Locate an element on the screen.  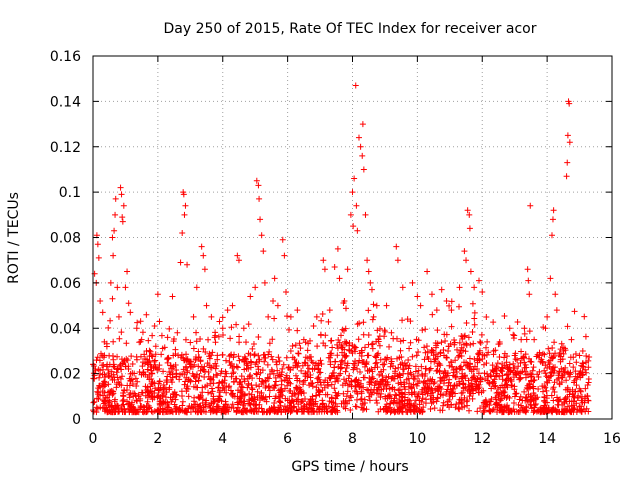
x-axis-label: GPS time / hours is located at coordinates (349, 467).